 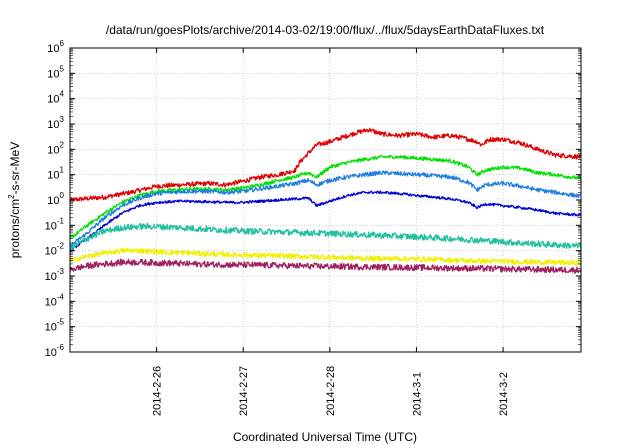 I want to click on y-axis-label-sup: 2, so click(x=11, y=196).